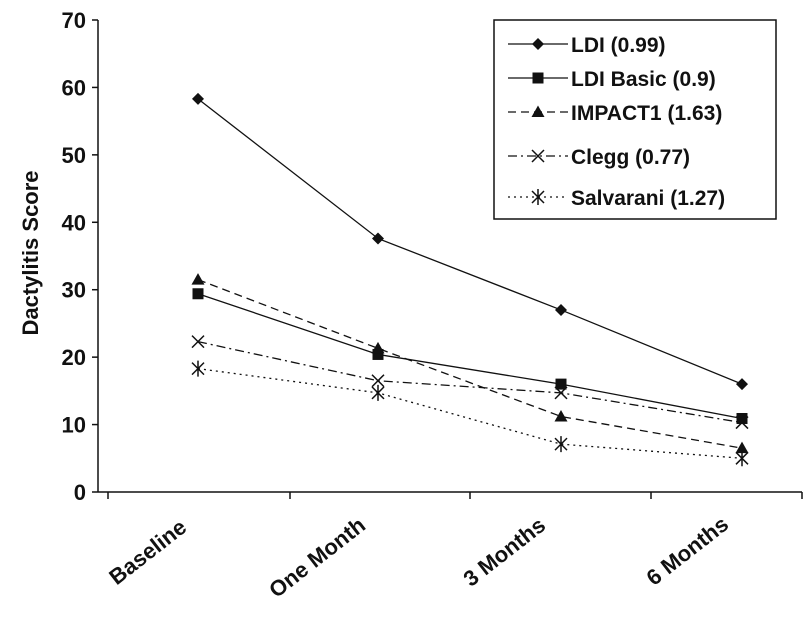 Image resolution: width=809 pixels, height=642 pixels. I want to click on legend-box, so click(635, 119).